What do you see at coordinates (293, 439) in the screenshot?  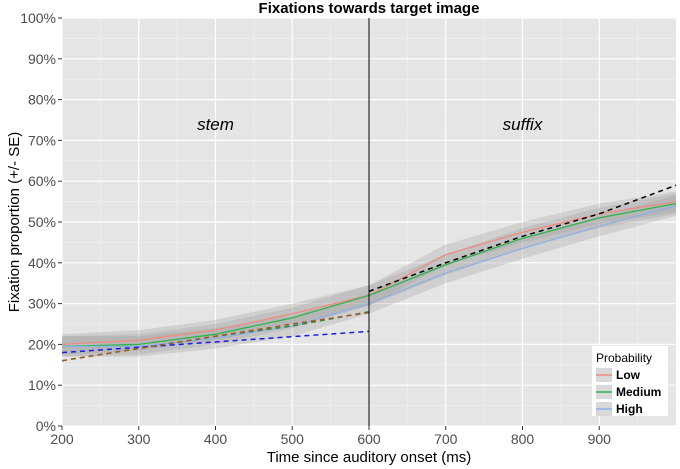 I see `x-tick-label: 500` at bounding box center [293, 439].